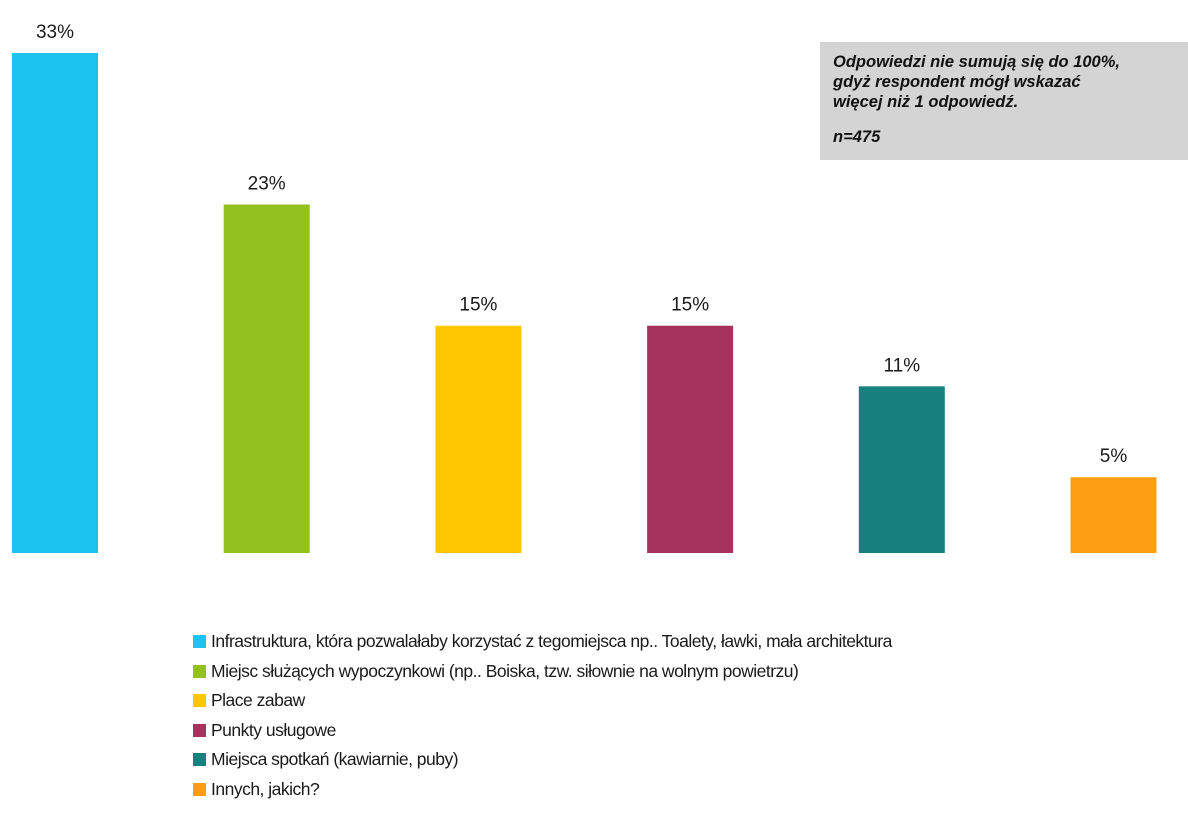 The height and width of the screenshot is (839, 1188). I want to click on legend-item: Place zabaw, so click(542, 701).